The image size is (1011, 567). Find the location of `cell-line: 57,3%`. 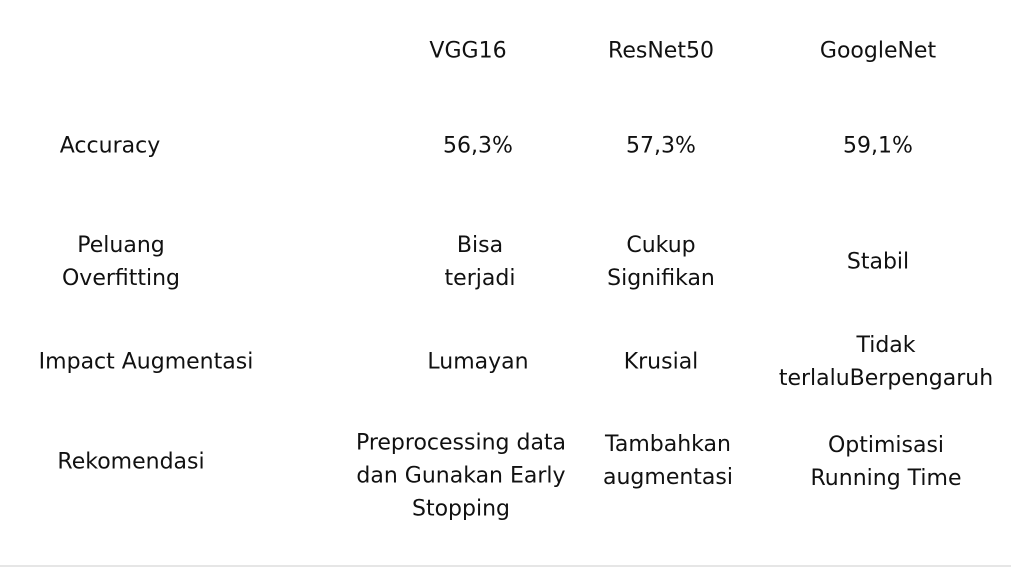

cell-line: 57,3% is located at coordinates (661, 146).